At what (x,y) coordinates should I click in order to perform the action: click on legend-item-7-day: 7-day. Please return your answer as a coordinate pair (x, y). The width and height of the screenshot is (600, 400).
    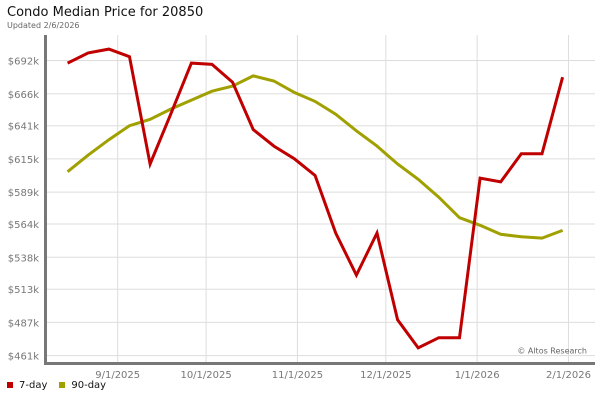
    Looking at the image, I should click on (27, 385).